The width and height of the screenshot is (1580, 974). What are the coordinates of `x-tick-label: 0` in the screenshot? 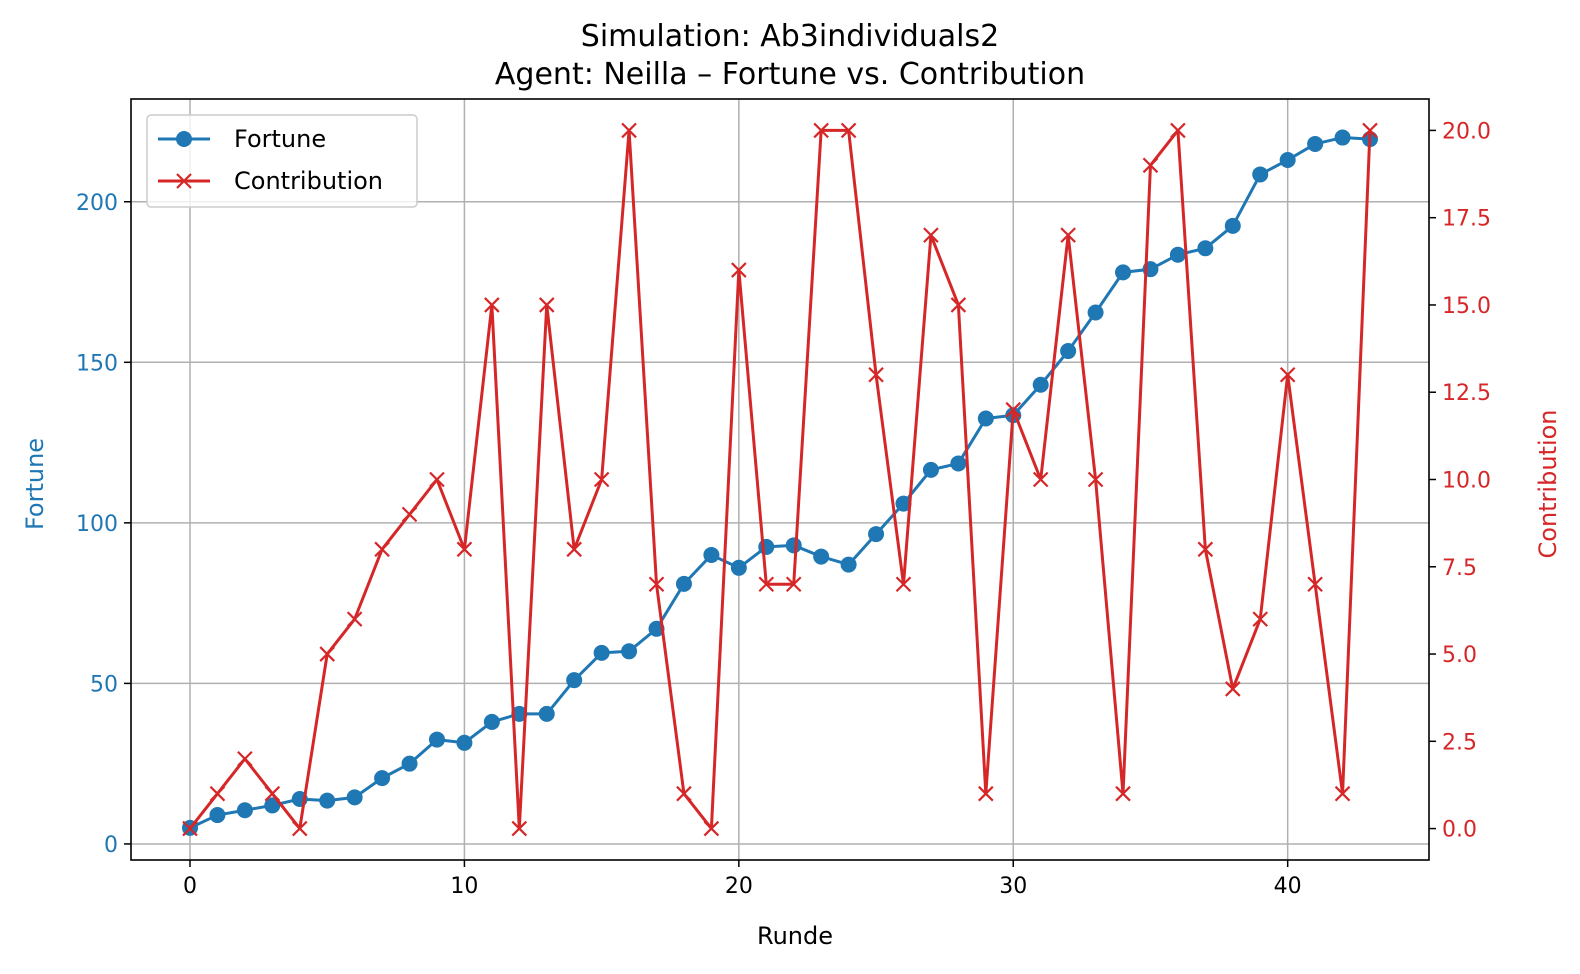 It's located at (190, 886).